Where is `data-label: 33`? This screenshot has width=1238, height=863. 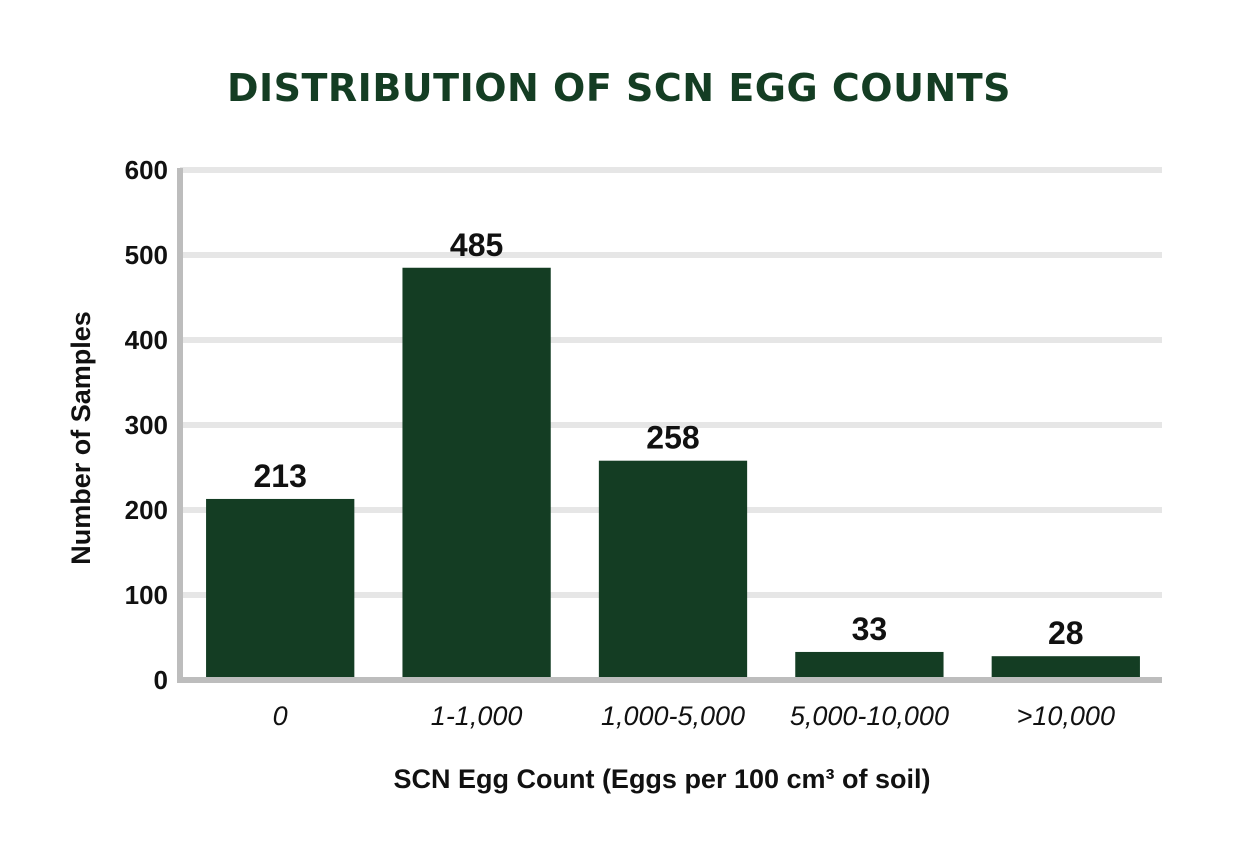 data-label: 33 is located at coordinates (870, 629).